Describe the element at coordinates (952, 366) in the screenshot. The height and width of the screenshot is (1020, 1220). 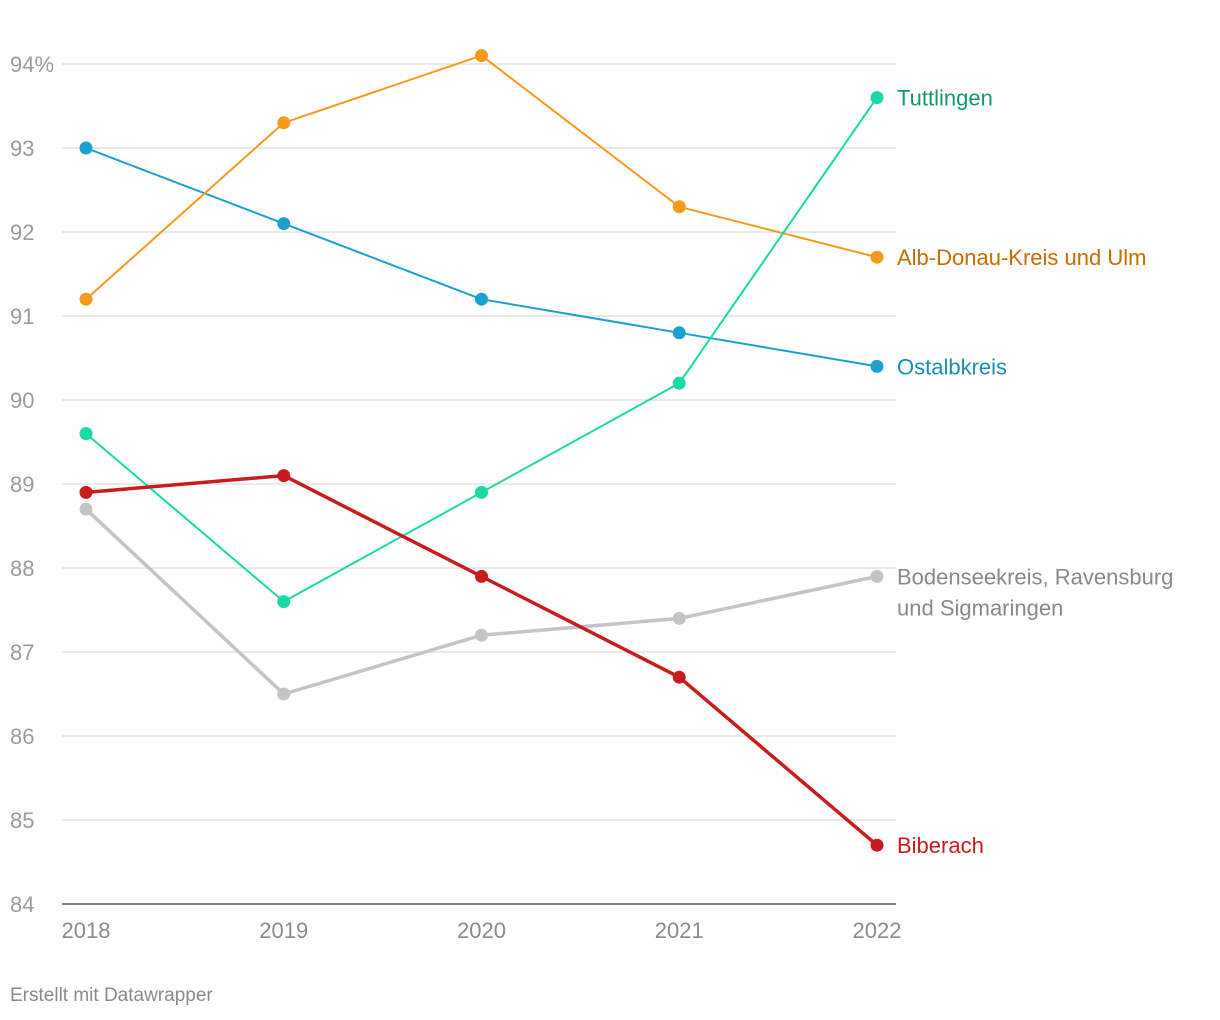
I see `series-label: Ostalbkreis` at that location.